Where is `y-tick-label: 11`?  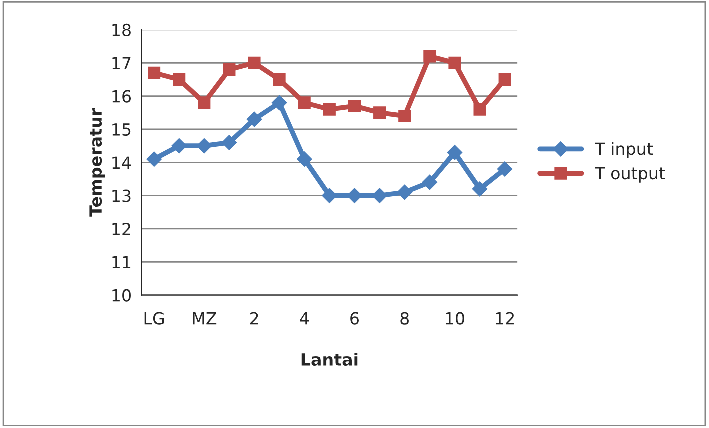
y-tick-label: 11 is located at coordinates (121, 262).